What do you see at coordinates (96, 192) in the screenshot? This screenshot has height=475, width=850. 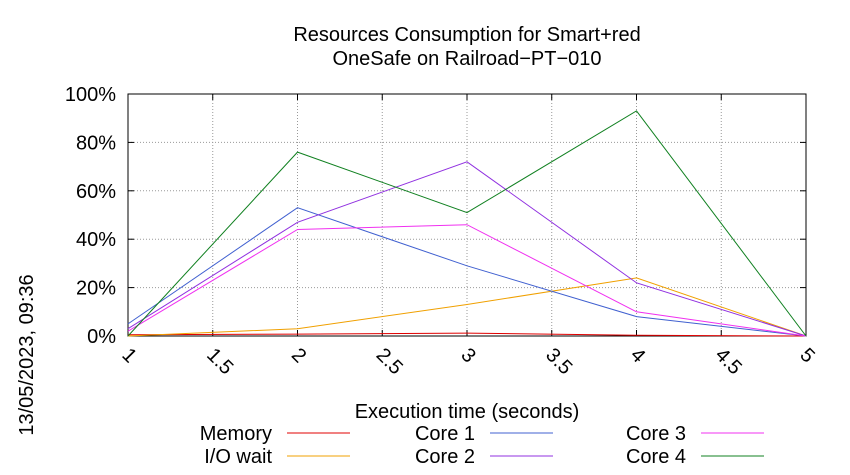 I see `y-tick-label: 60%` at bounding box center [96, 192].